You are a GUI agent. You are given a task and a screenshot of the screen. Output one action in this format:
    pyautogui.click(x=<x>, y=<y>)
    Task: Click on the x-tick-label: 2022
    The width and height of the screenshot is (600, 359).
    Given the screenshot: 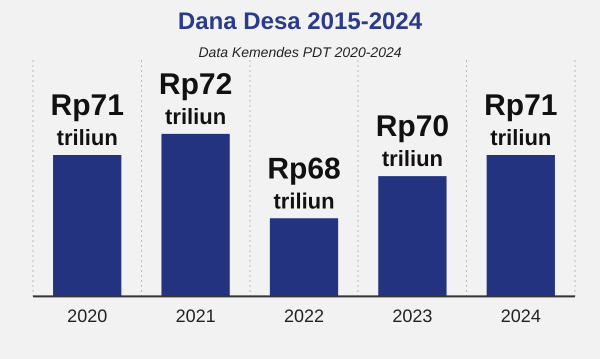 What is the action you would take?
    pyautogui.click(x=304, y=316)
    